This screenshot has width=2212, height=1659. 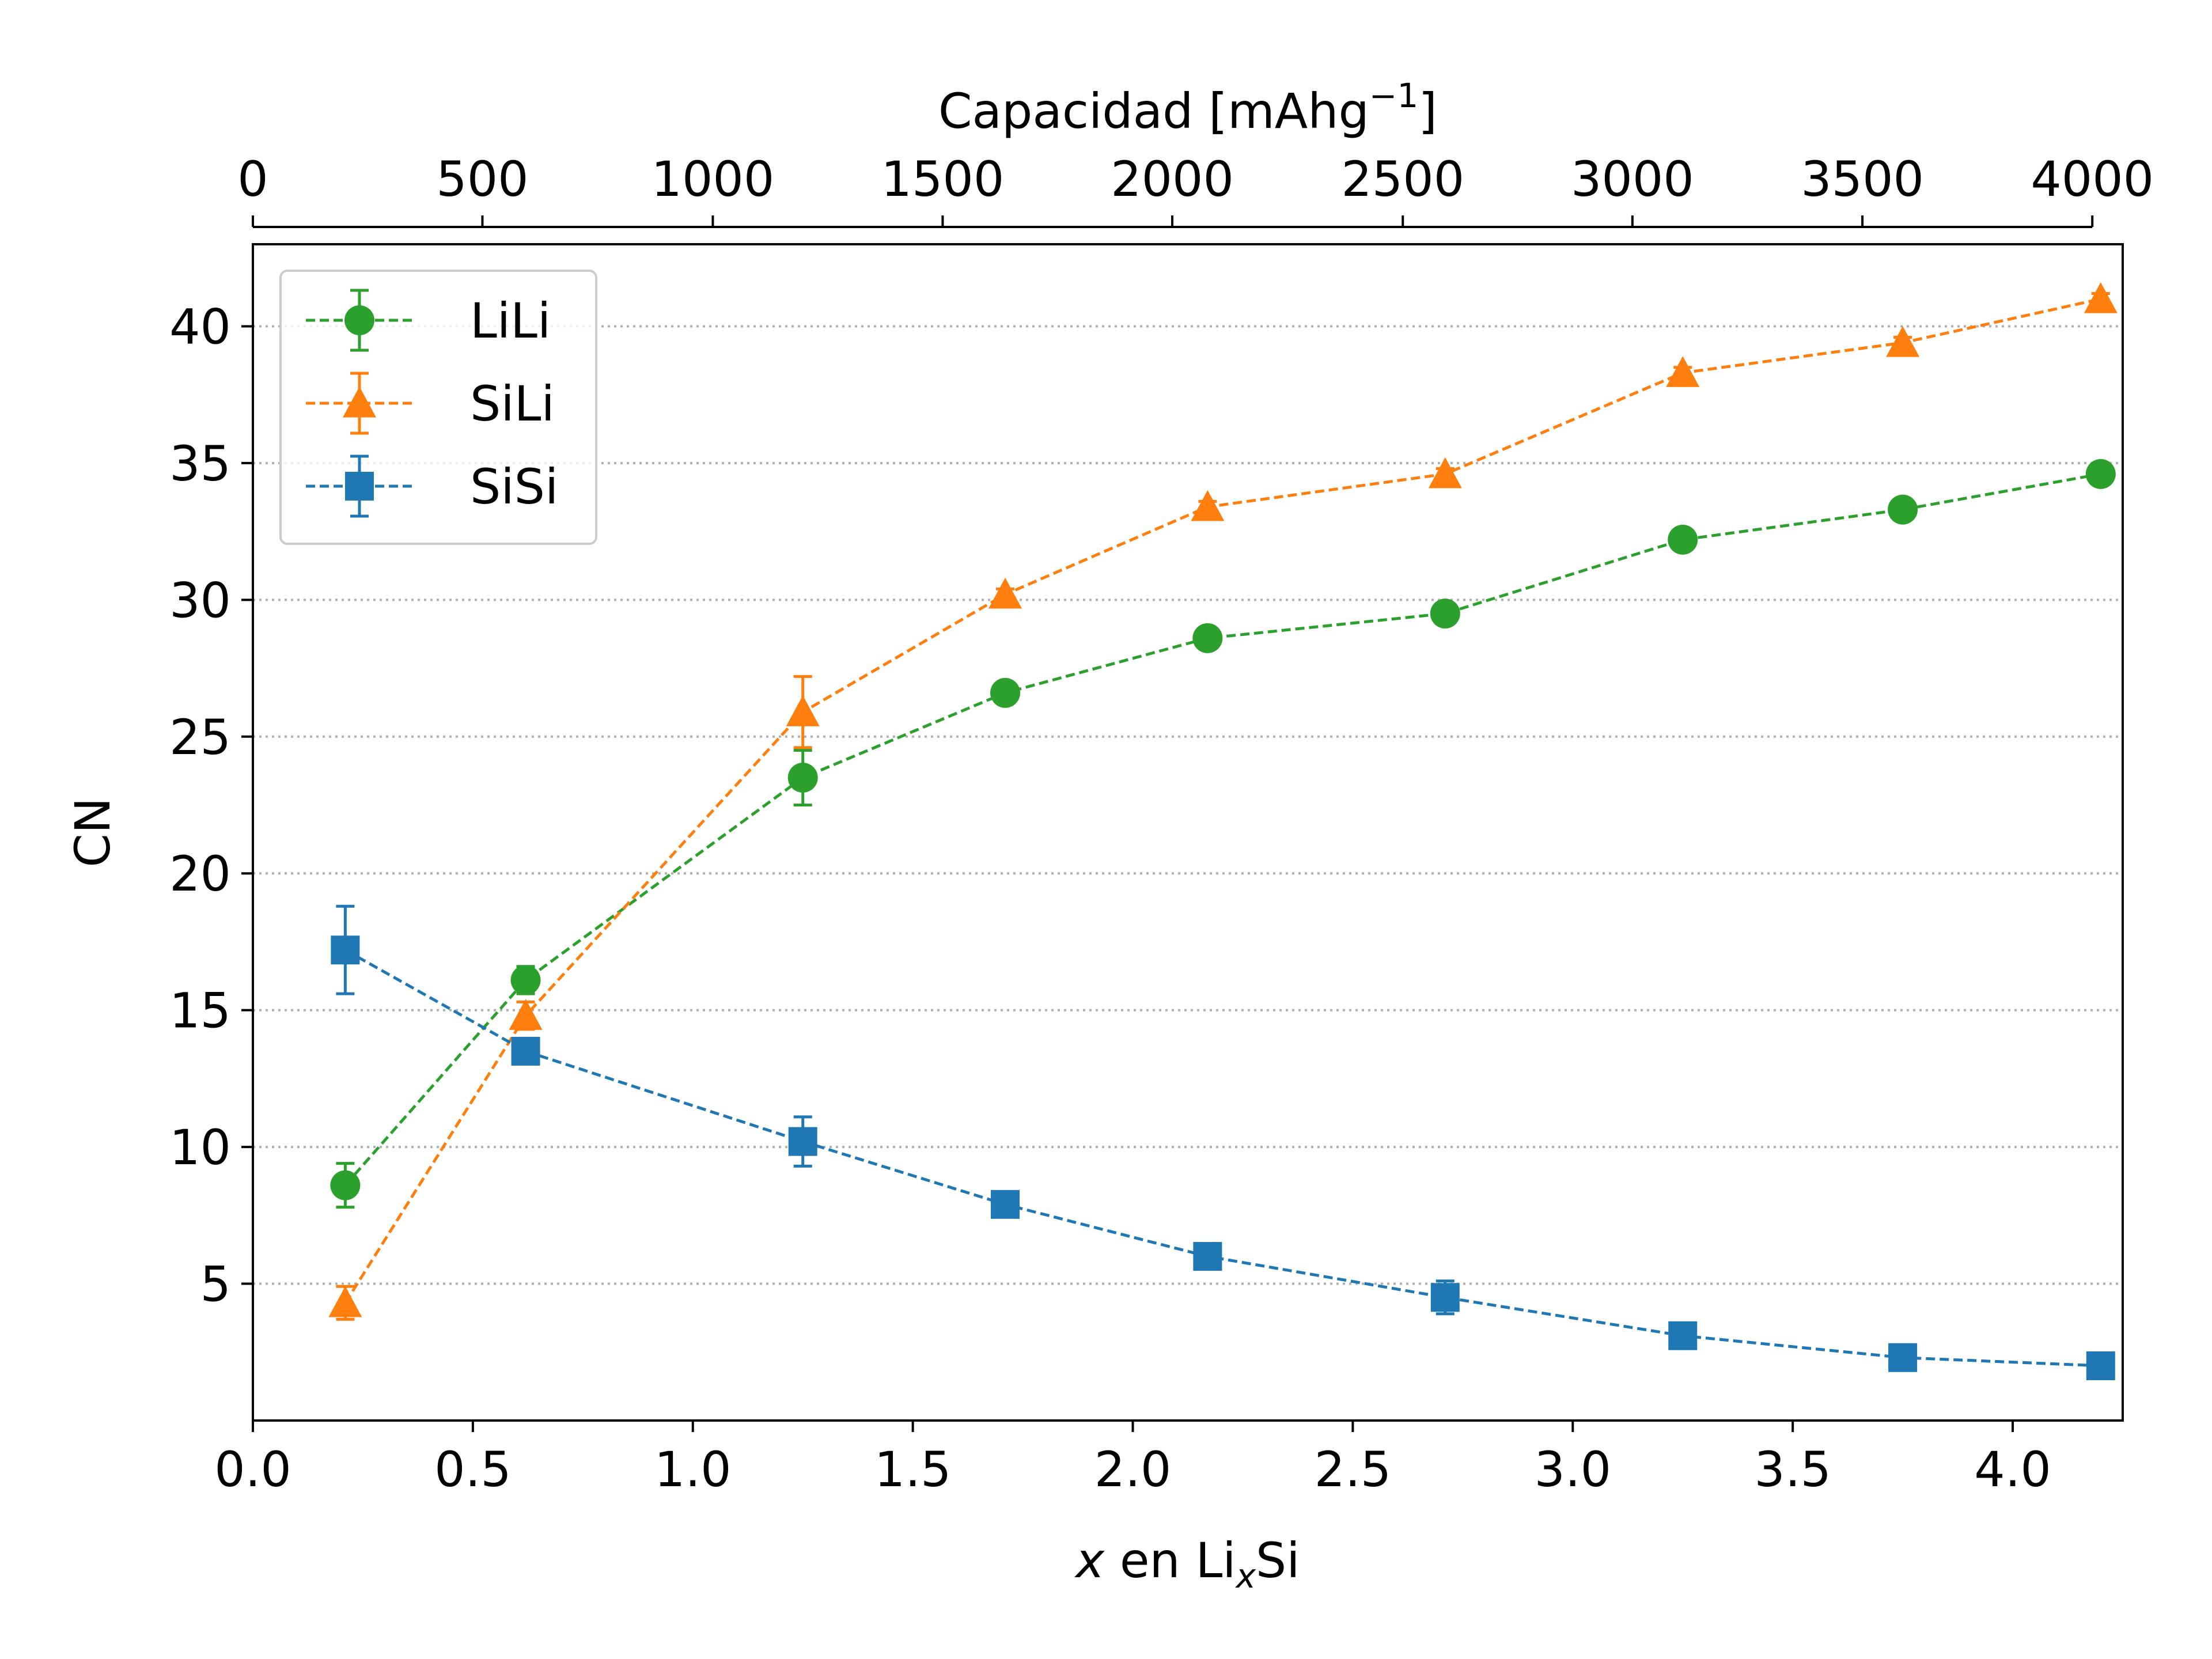 I want to click on legend-label: SiLi, so click(x=512, y=404).